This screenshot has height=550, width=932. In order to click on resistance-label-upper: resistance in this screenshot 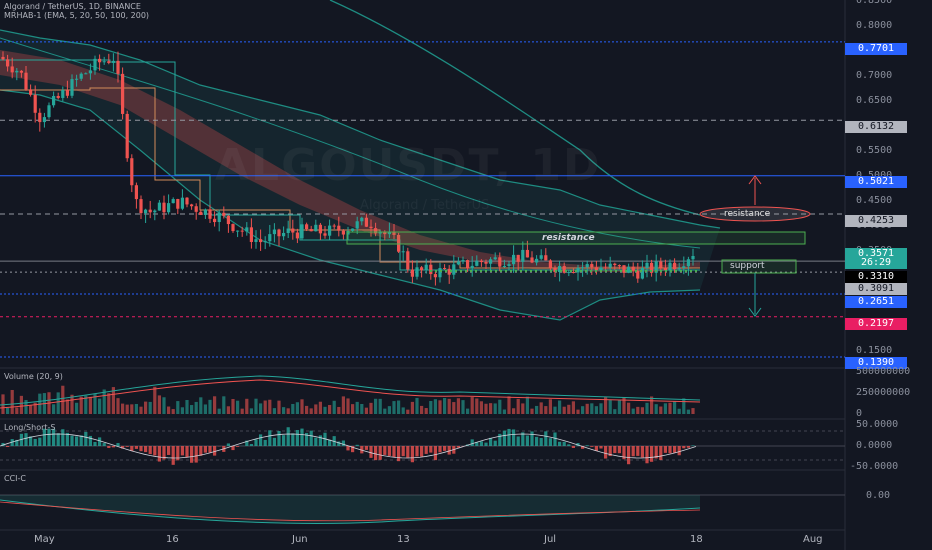, I will do `click(747, 214)`.